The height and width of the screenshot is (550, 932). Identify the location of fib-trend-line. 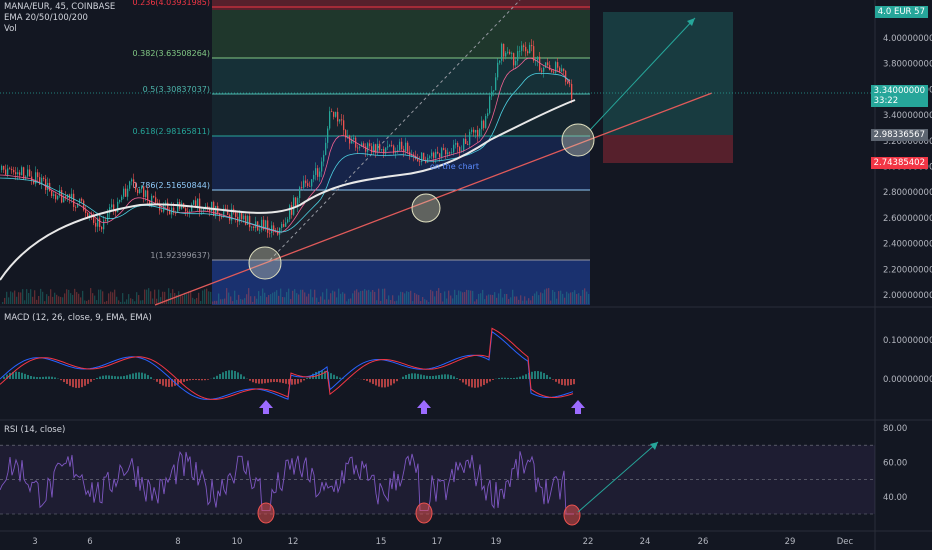
(395, 130).